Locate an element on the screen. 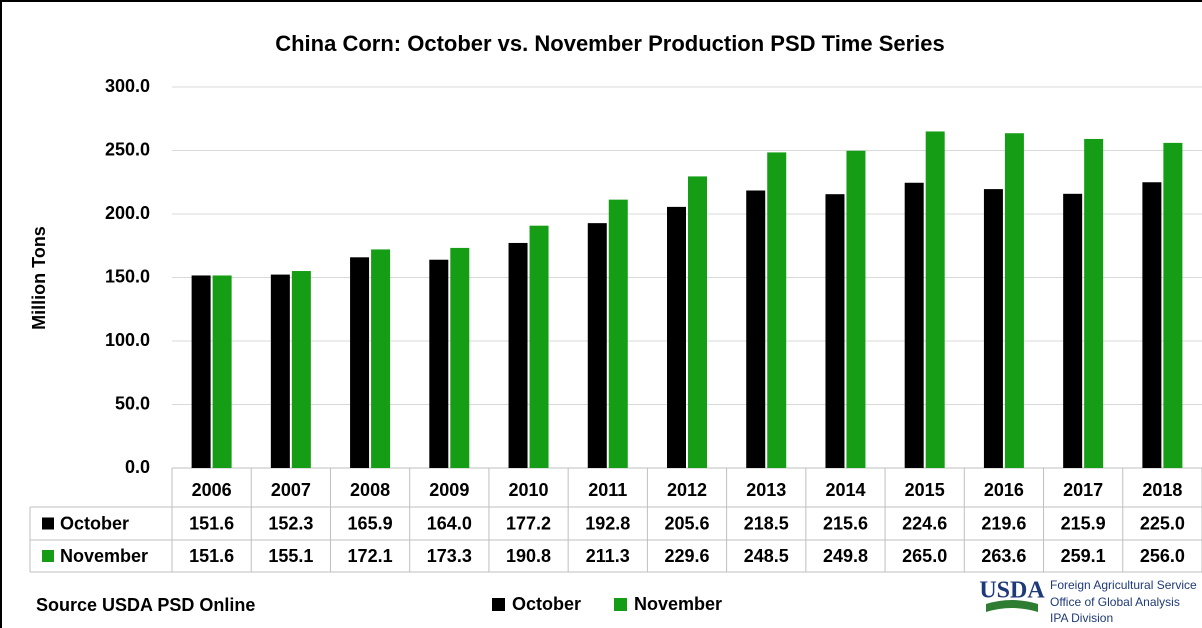 The width and height of the screenshot is (1202, 628). y-tick-label: 100.0 is located at coordinates (127, 340).